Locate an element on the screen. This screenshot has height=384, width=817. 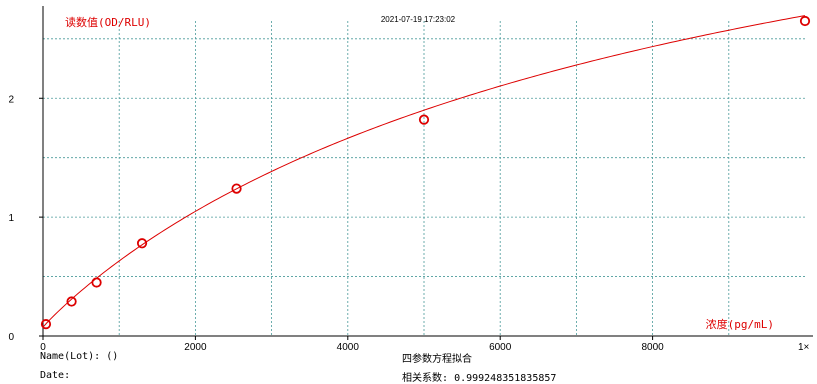
x-tick-label: 6000 is located at coordinates (500, 347).